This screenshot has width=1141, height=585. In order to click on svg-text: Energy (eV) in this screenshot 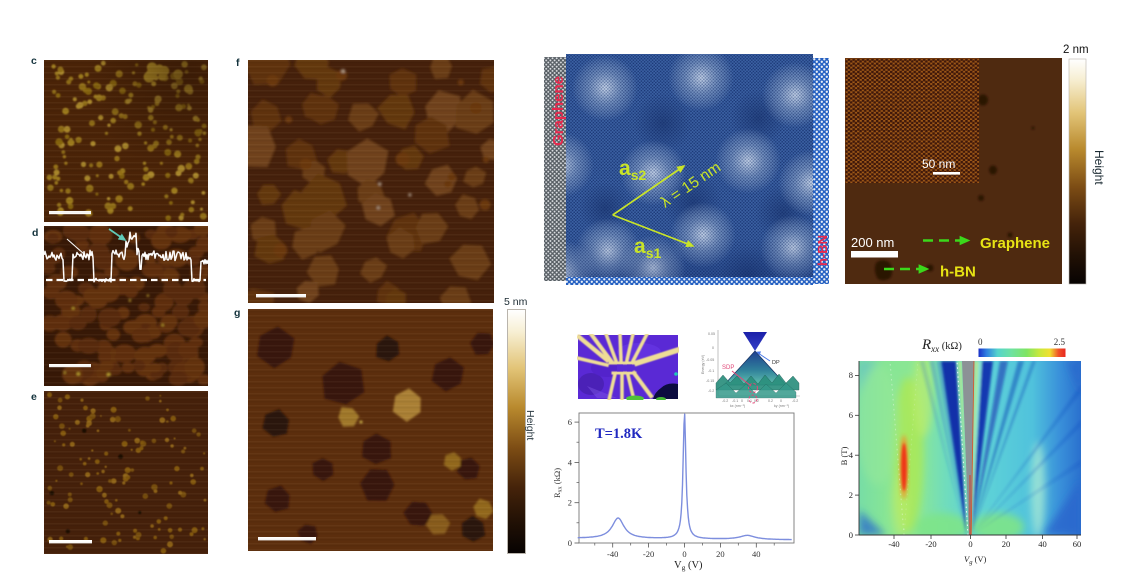, I will do `click(703, 364)`.